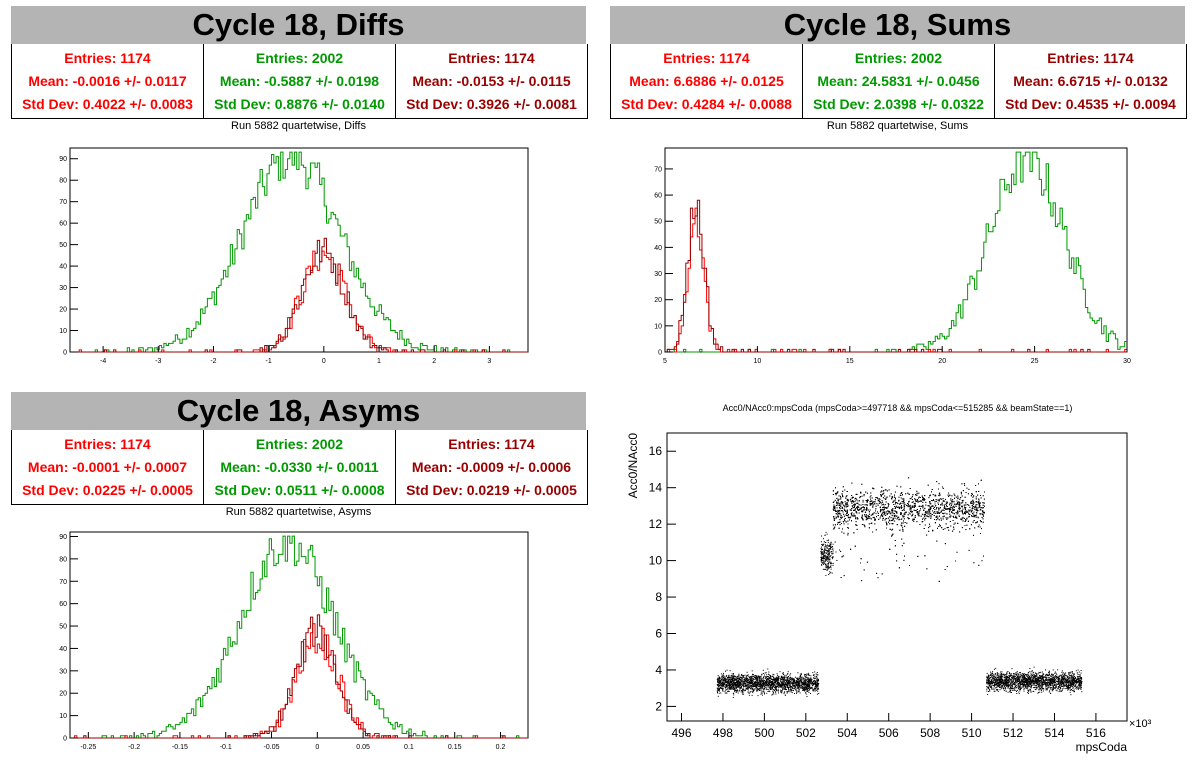  What do you see at coordinates (63, 604) in the screenshot?
I see `y-tick-label: 60` at bounding box center [63, 604].